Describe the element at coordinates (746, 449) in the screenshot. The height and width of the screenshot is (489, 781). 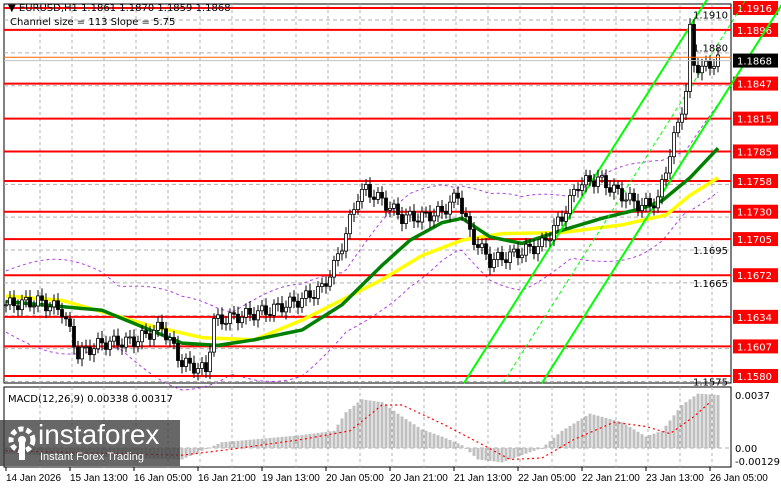
I see `macd-axis-label: 0.00` at that location.